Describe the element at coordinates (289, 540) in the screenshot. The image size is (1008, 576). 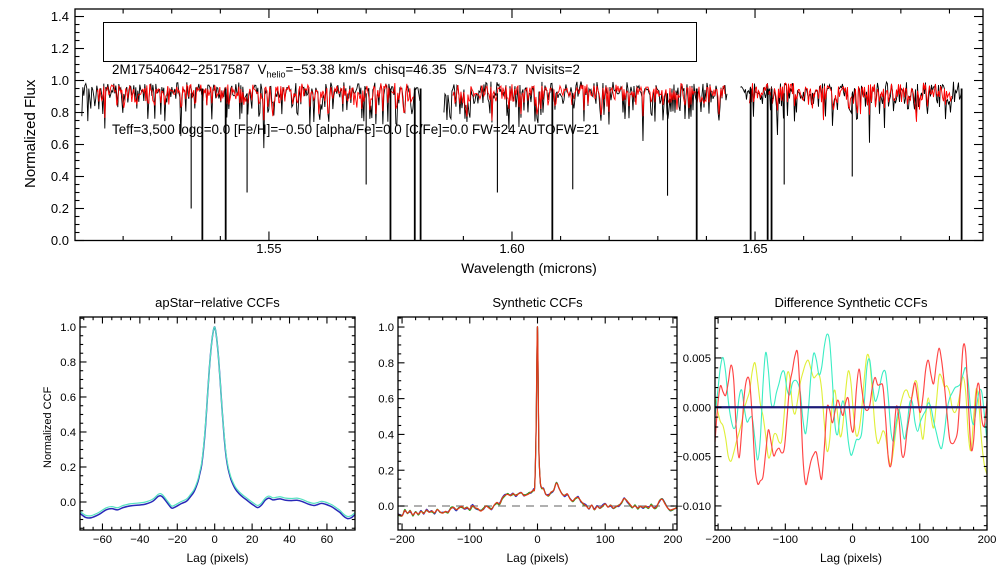
I see `xtick-label: 40` at that location.